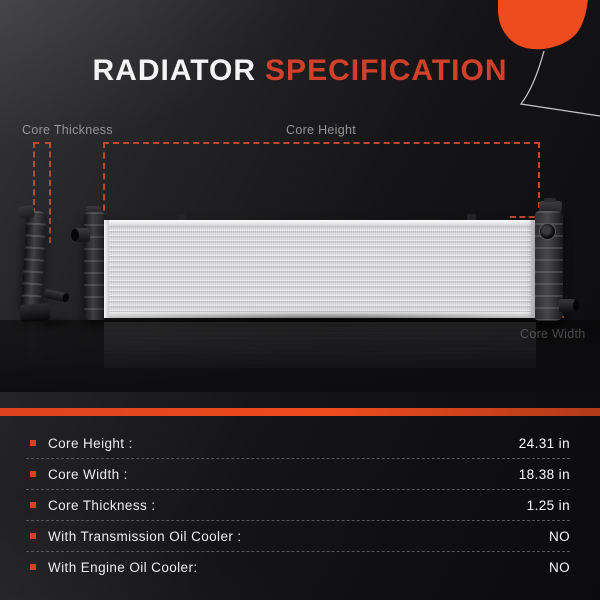  Describe the element at coordinates (55, 295) in the screenshot. I see `side-outlet-pipe` at that location.